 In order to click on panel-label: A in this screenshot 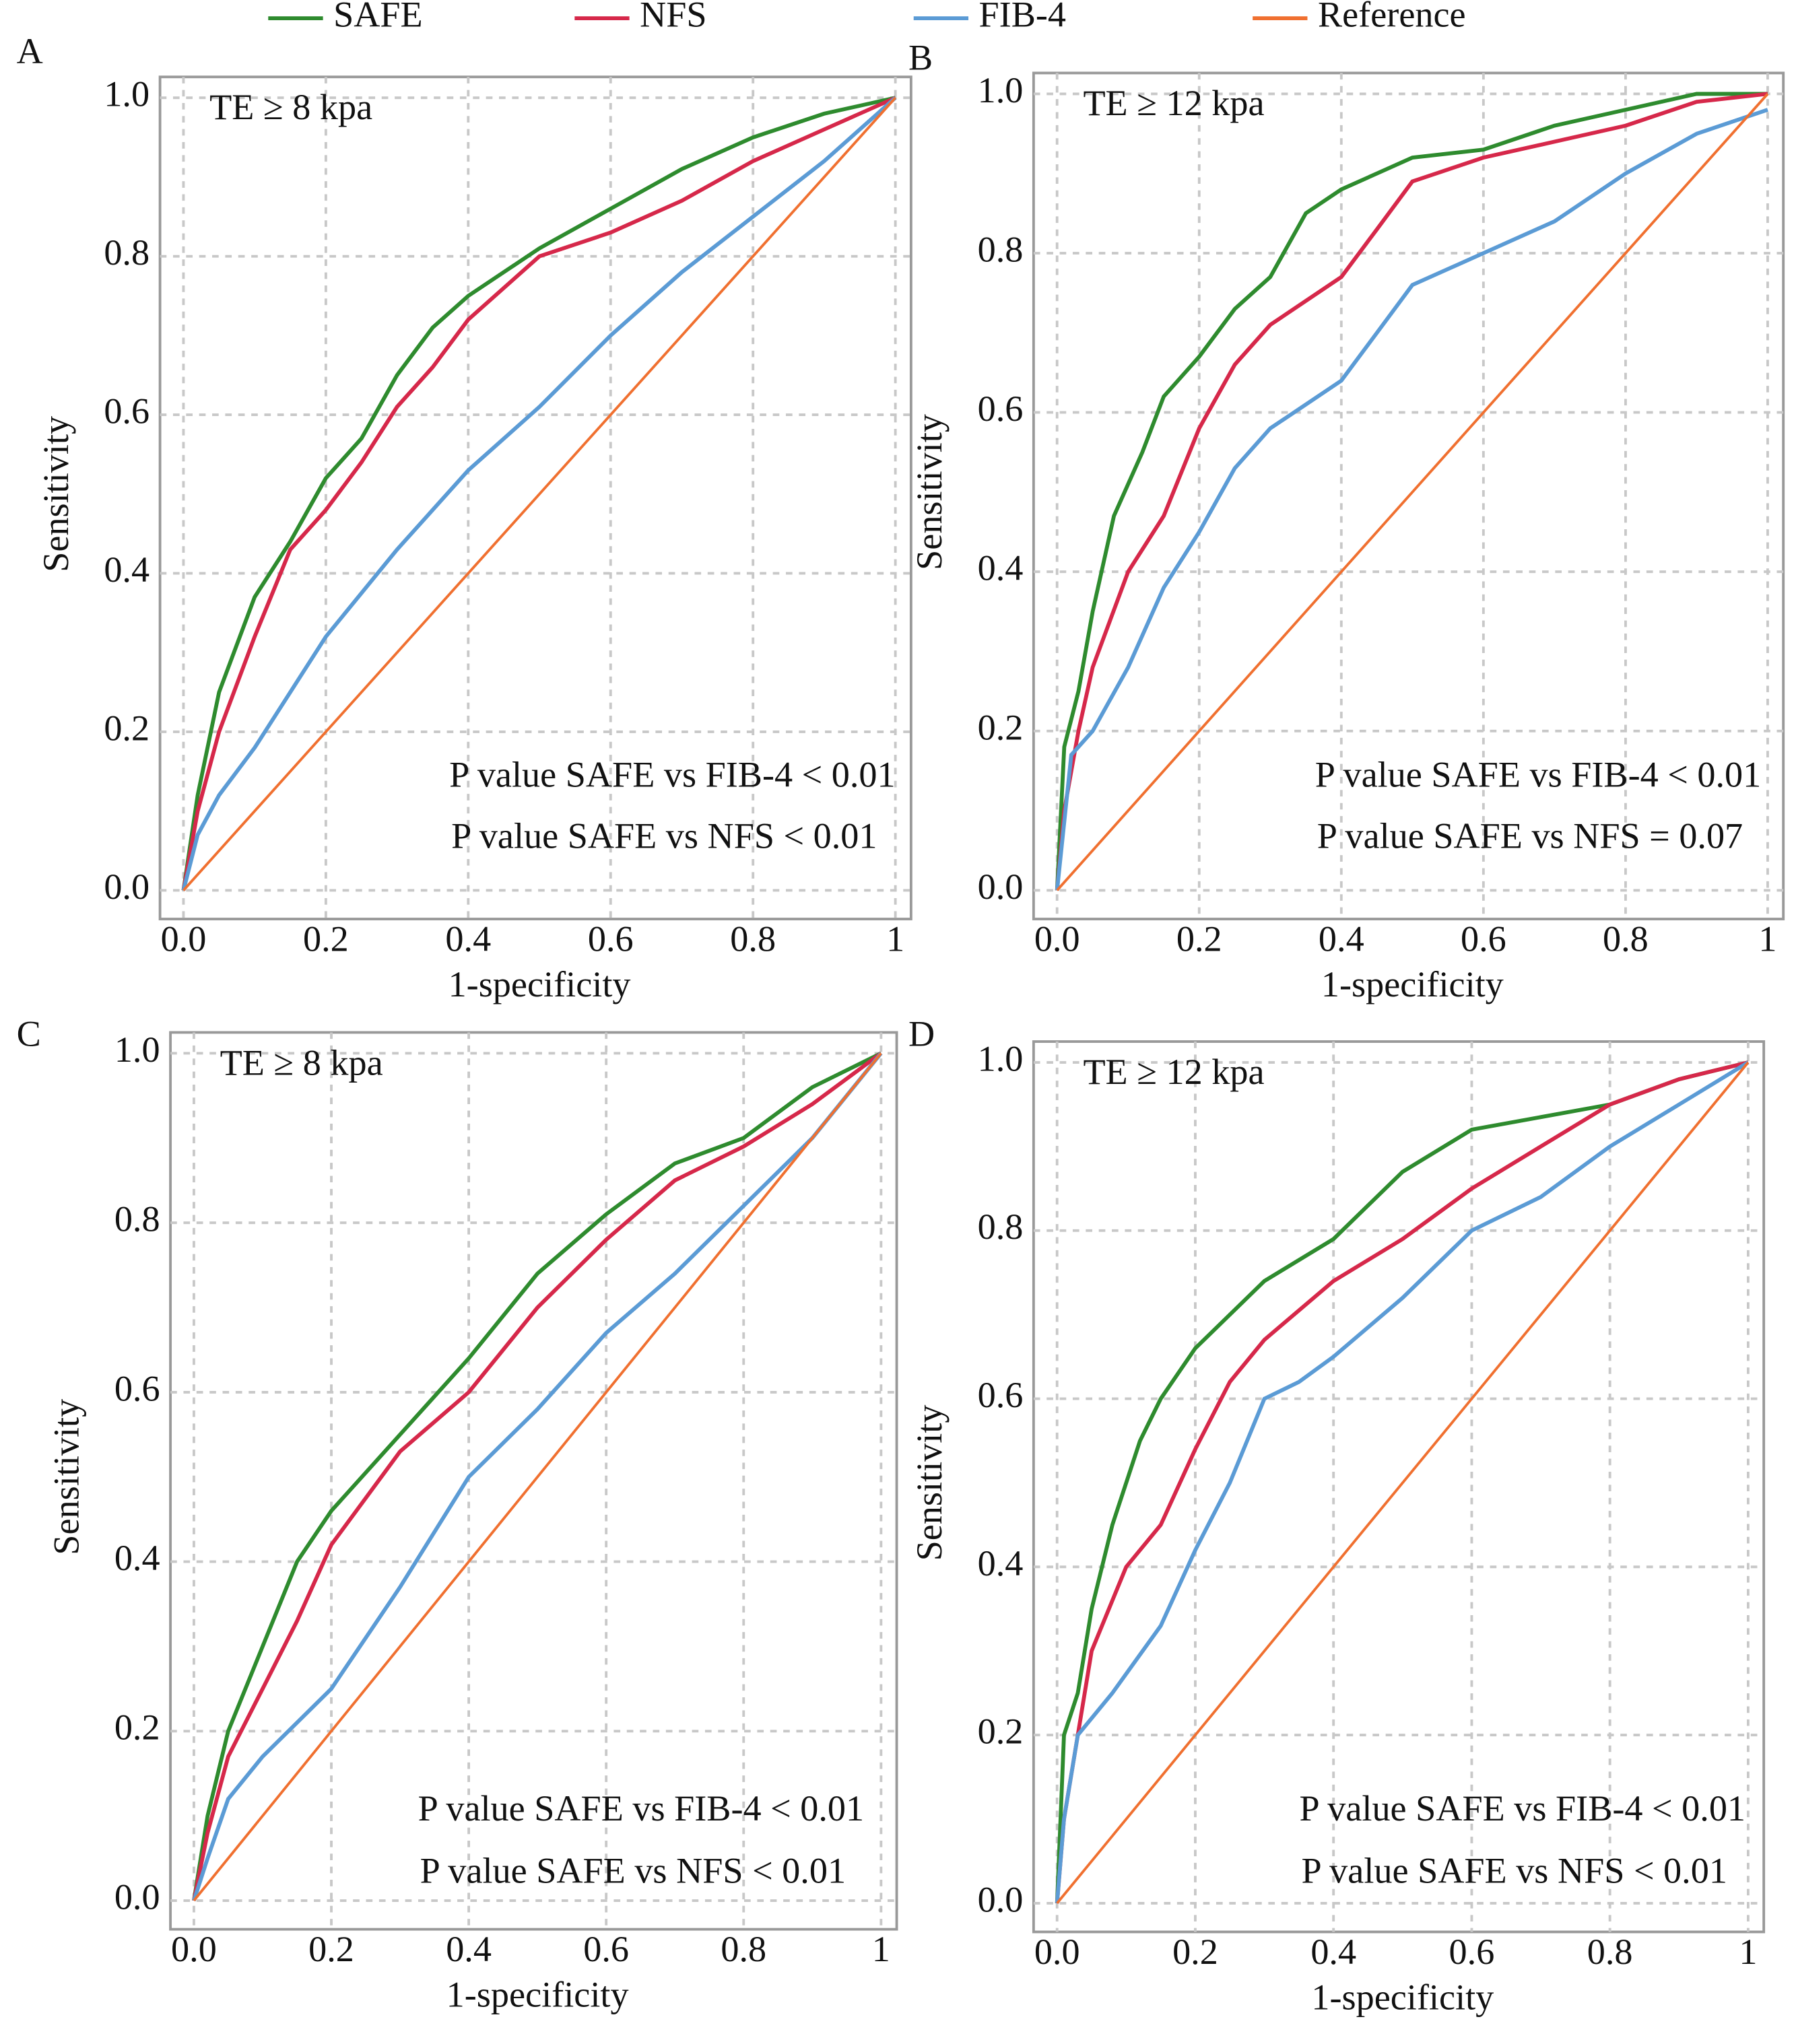, I will do `click(30, 51)`.